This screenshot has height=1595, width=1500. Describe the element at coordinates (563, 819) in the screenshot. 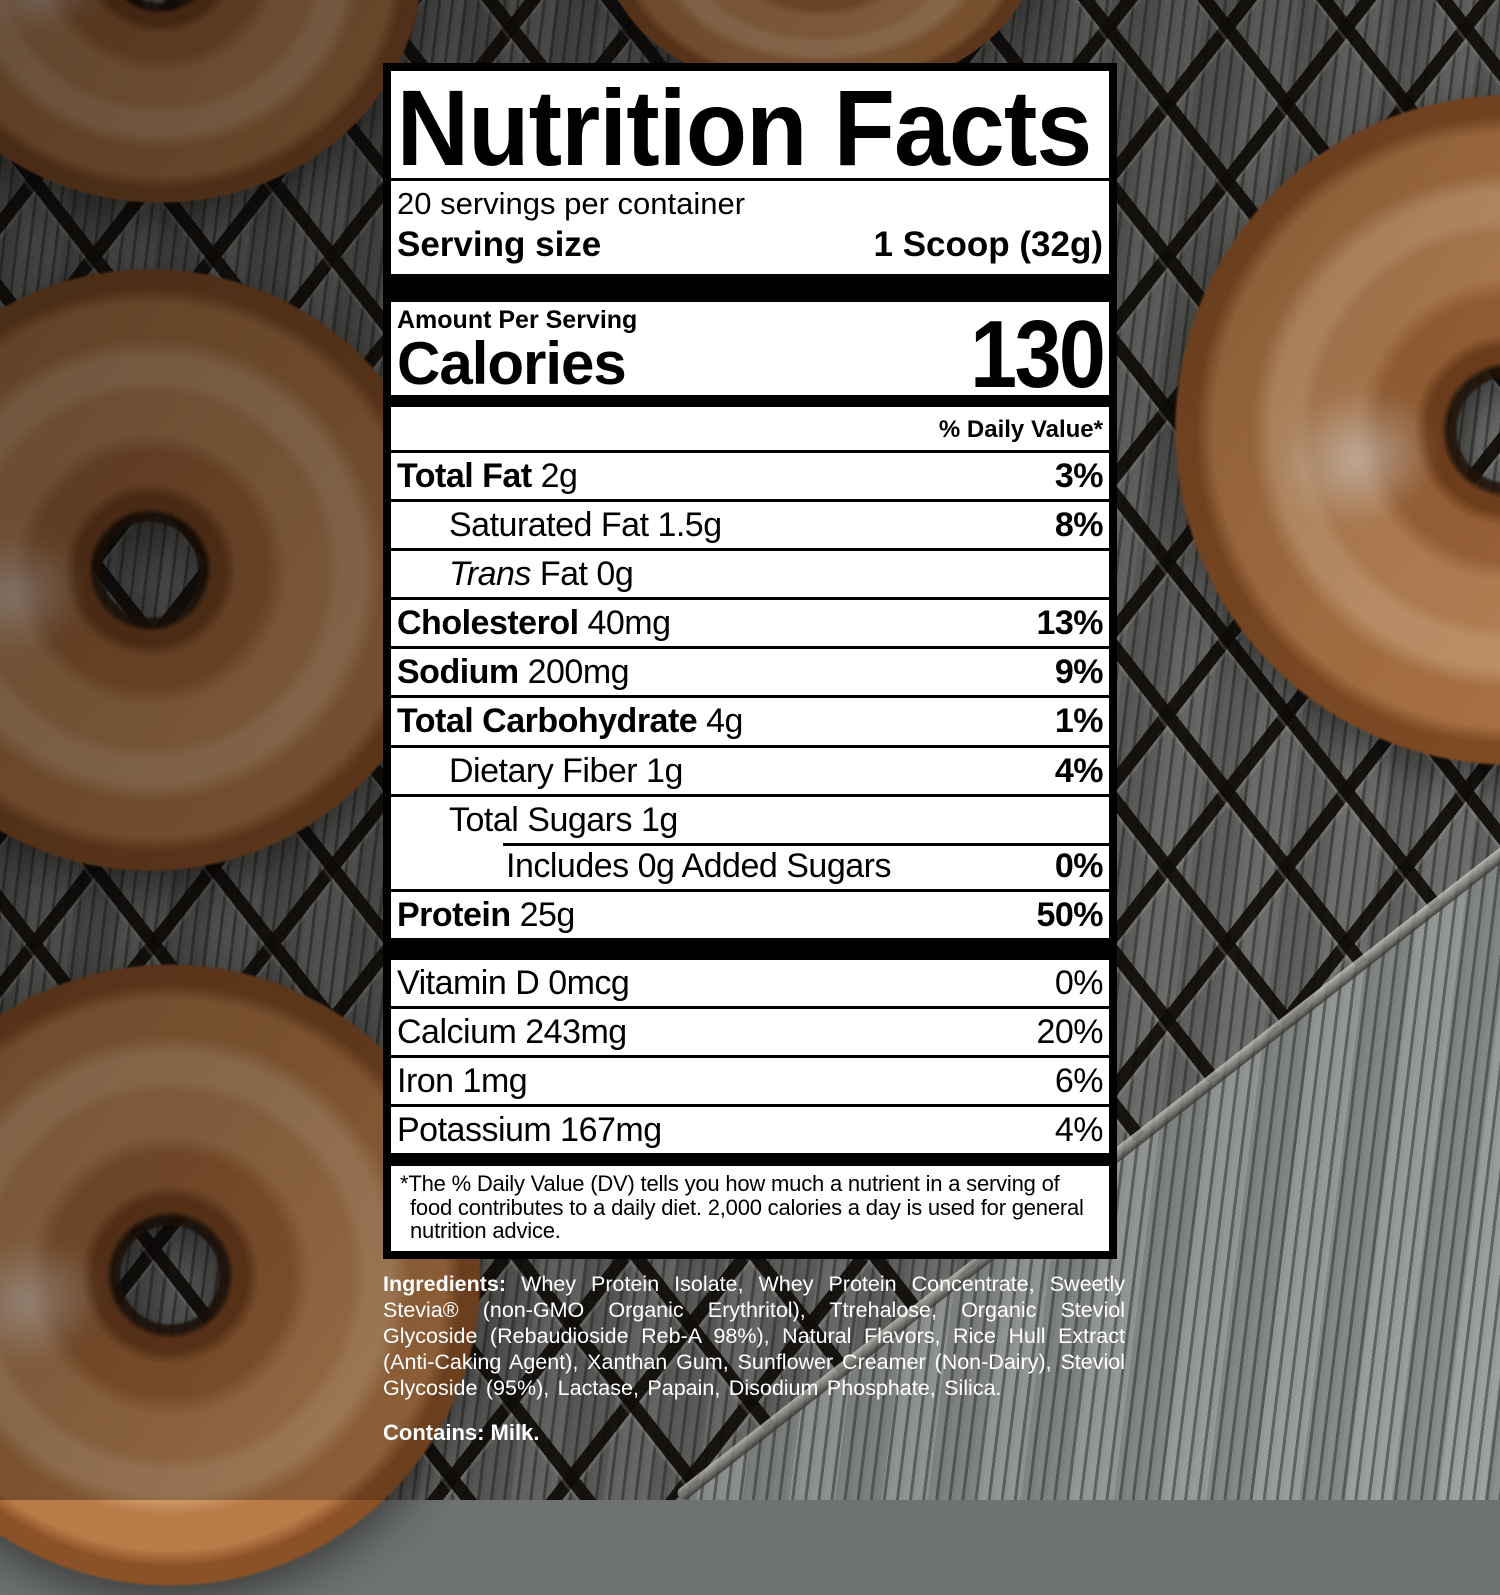

I see `nutrient-name: Total Sugars 1g` at that location.